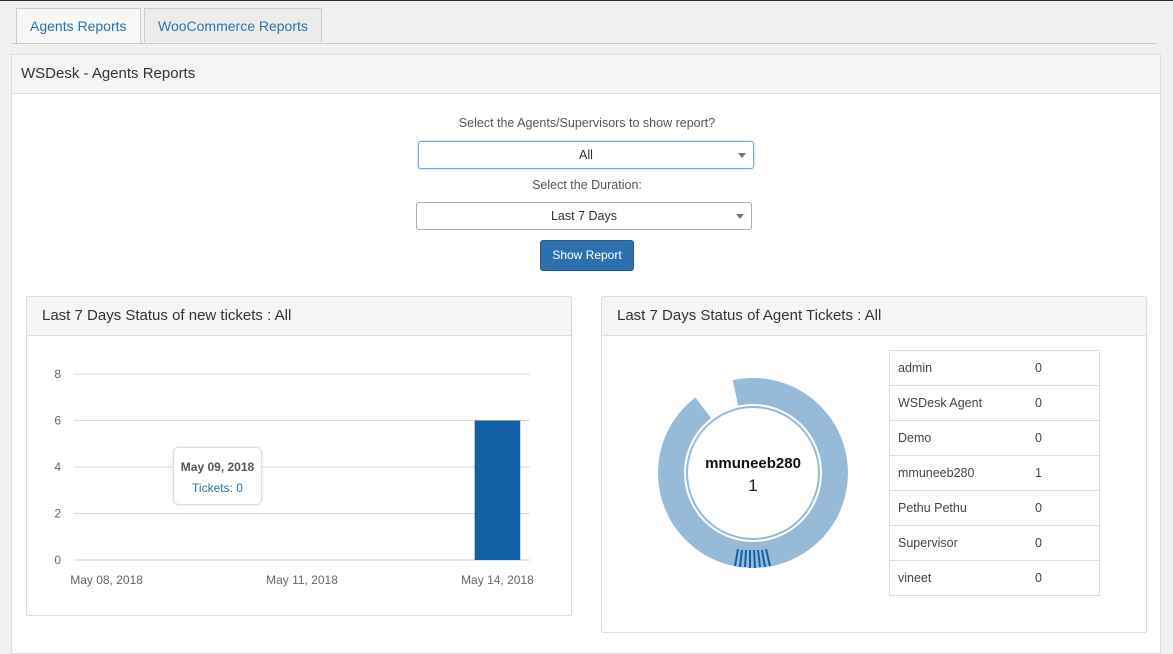 This screenshot has width=1173, height=654. Describe the element at coordinates (915, 368) in the screenshot. I see `agent-name: admin` at that location.